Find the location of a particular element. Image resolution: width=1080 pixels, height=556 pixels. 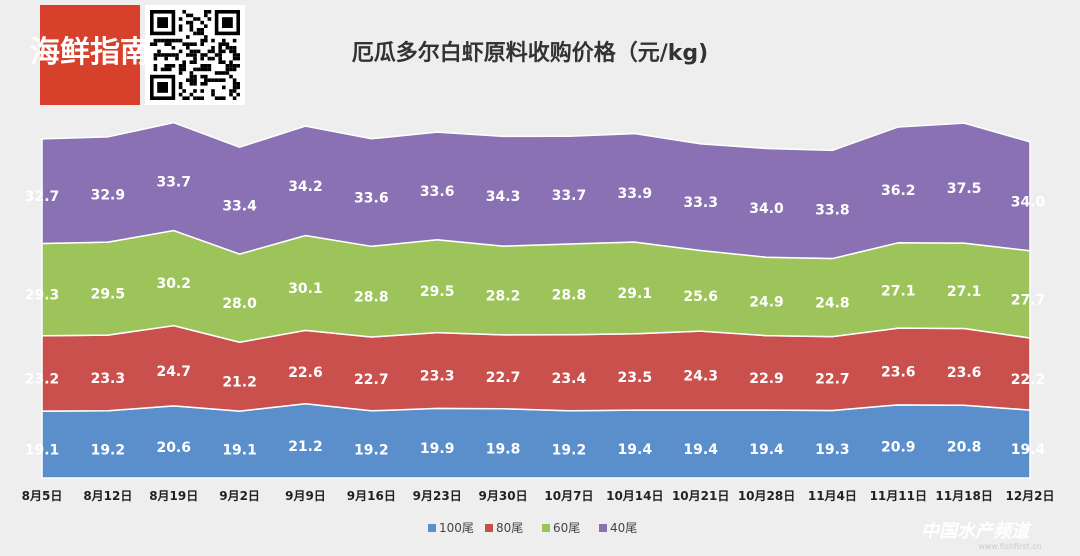

data-label: 20.8 is located at coordinates (964, 448).